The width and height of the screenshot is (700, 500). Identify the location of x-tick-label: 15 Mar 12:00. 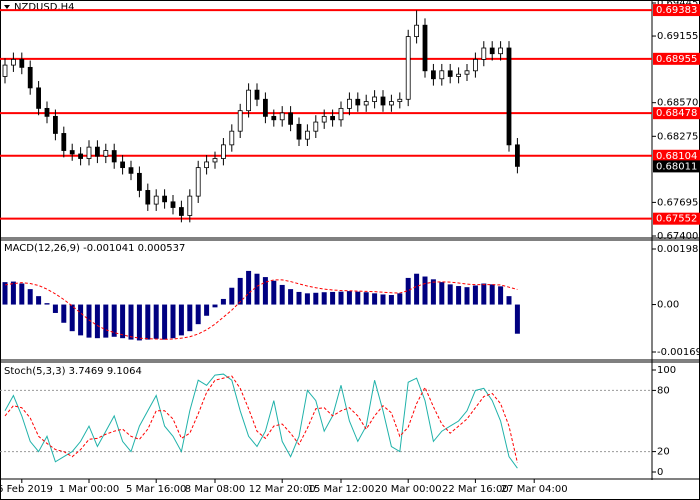
(341, 489).